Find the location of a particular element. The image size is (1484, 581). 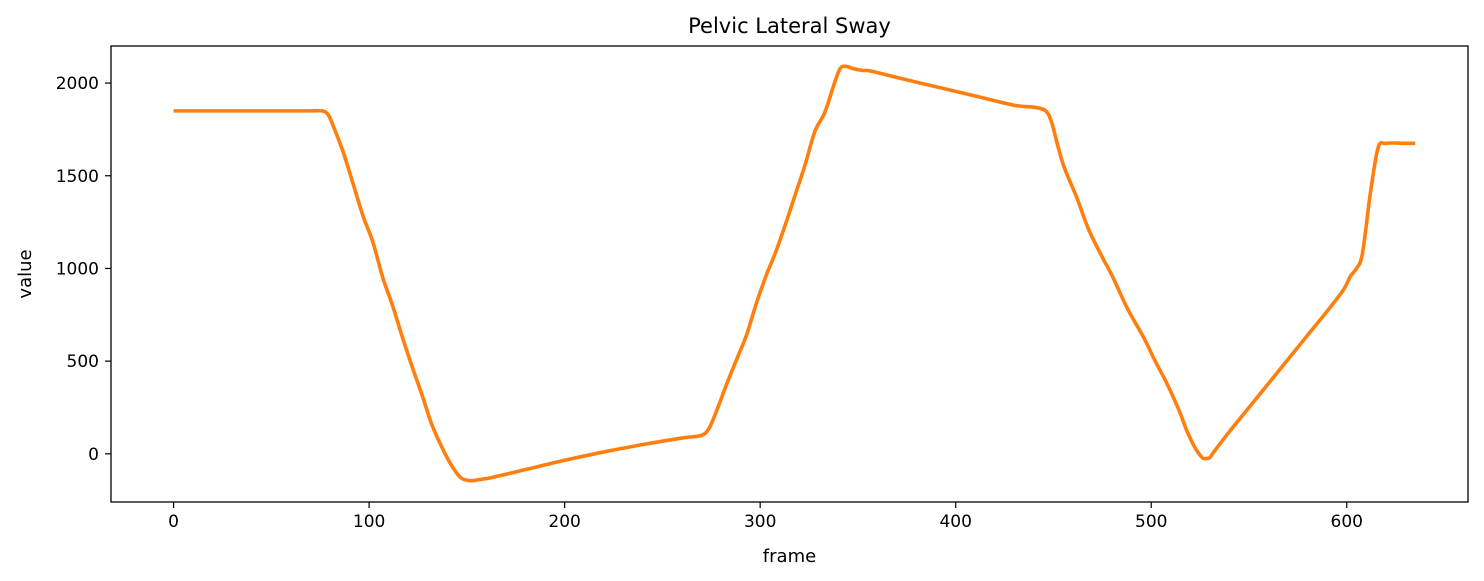

y-axis-label: value is located at coordinates (25, 273).